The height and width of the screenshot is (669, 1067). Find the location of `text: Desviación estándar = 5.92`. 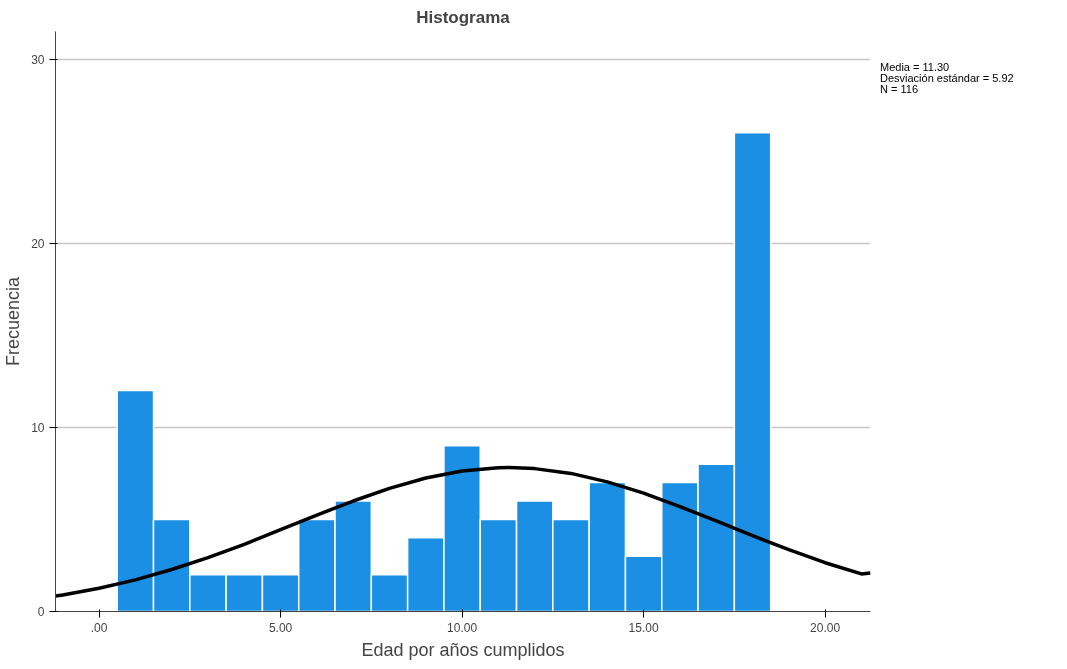

text: Desviación estándar = 5.92 is located at coordinates (947, 78).